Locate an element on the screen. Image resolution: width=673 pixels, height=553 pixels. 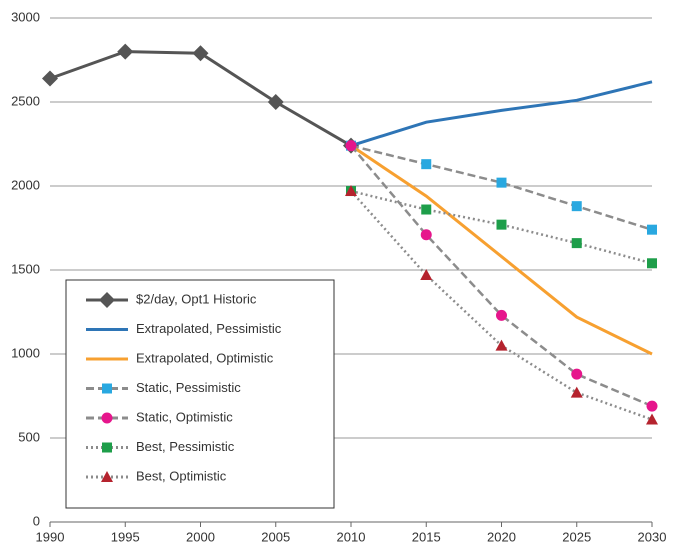
y-tick-label: 1000 is located at coordinates (25, 352).